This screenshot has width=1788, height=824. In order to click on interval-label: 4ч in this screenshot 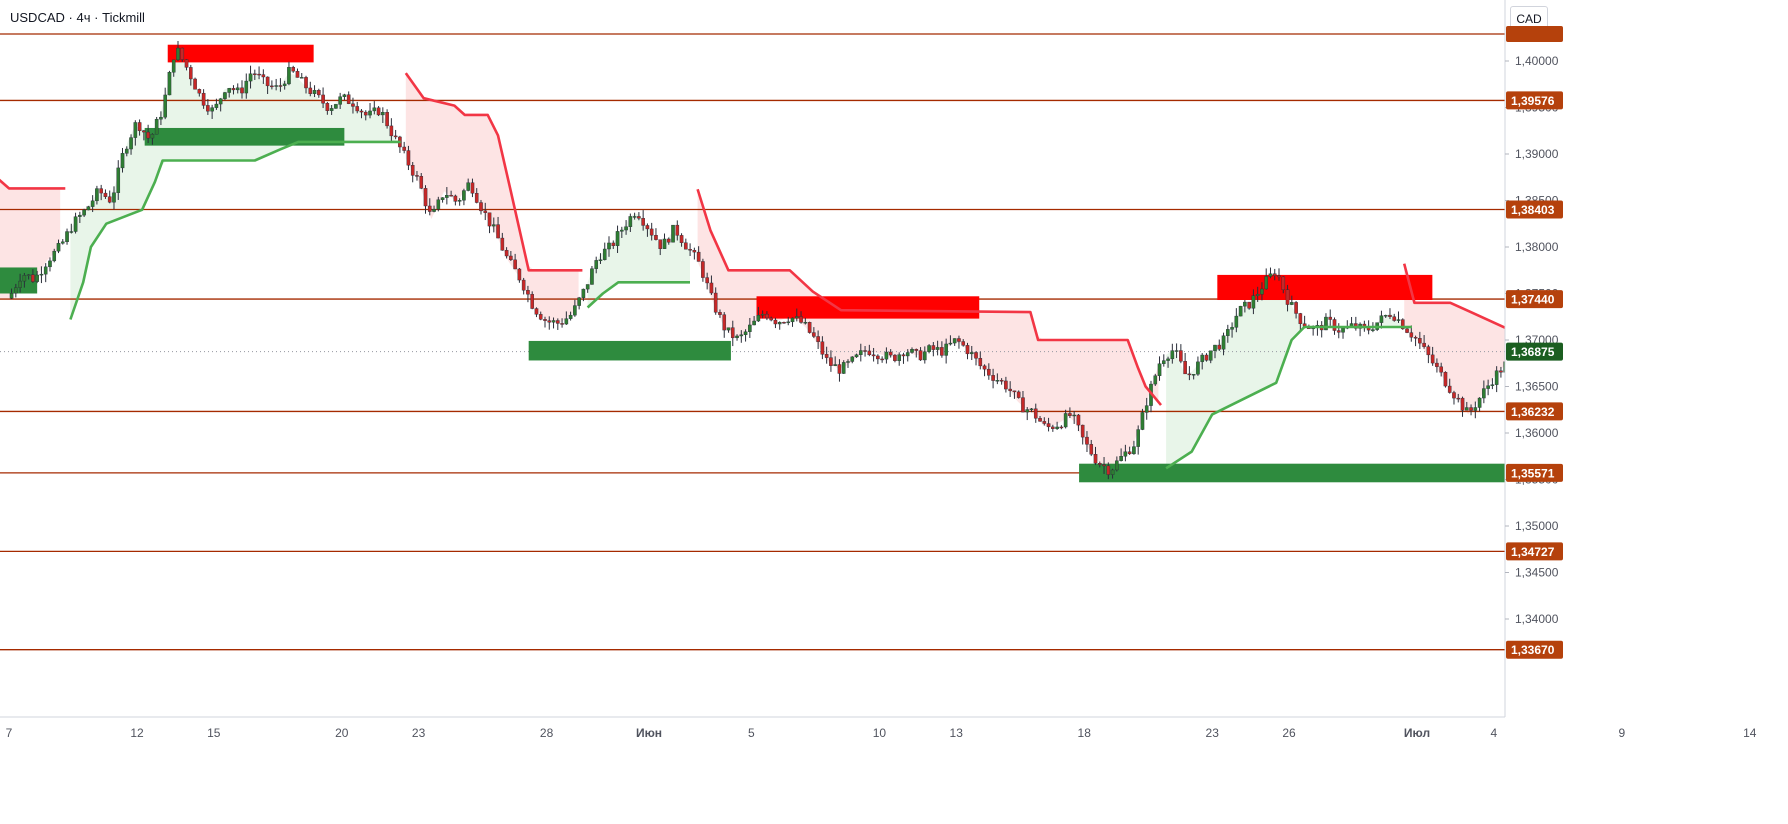, I will do `click(83, 17)`.